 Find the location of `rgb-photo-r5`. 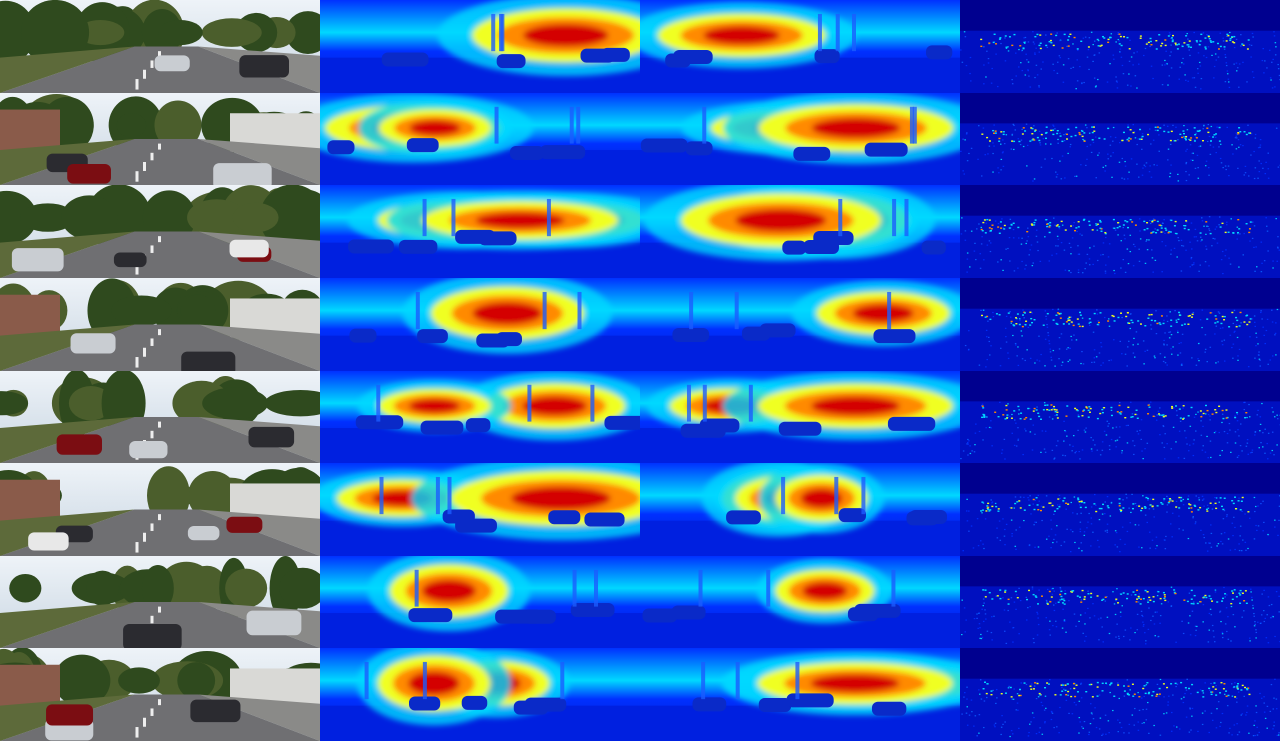

rgb-photo-r5 is located at coordinates (160, 417).